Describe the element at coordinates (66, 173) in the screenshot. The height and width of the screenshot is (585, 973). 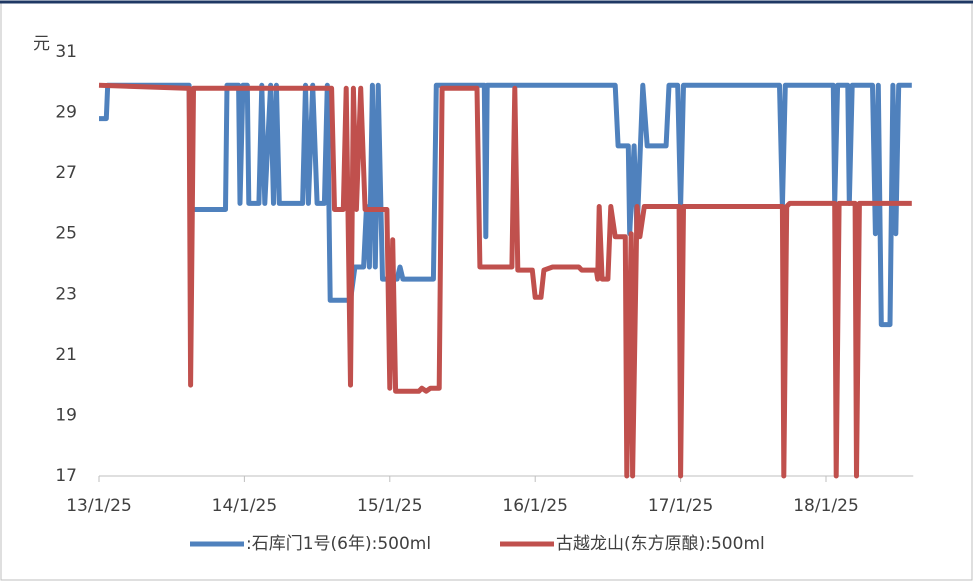
I see `y-tick-label: 27` at that location.